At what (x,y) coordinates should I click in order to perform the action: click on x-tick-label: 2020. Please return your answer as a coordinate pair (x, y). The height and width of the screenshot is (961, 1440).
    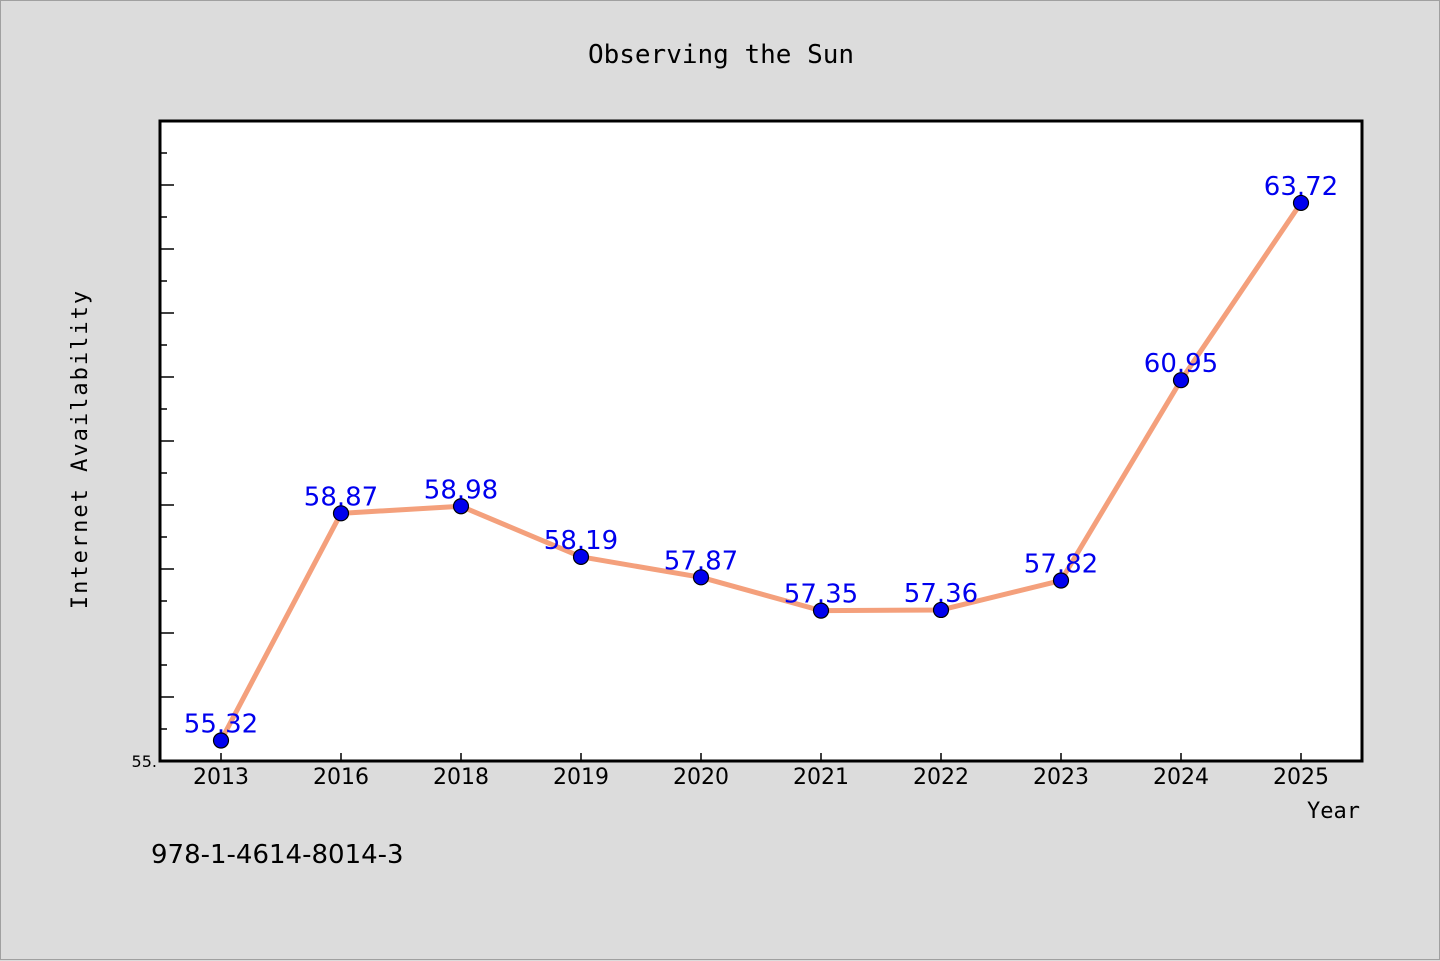
    Looking at the image, I should click on (701, 777).